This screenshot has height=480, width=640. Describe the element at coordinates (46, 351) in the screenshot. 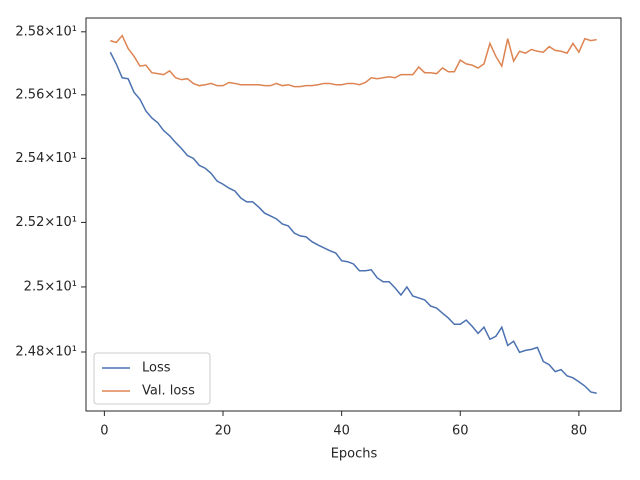

I see `y-tick-label: 2.48×10¹` at that location.